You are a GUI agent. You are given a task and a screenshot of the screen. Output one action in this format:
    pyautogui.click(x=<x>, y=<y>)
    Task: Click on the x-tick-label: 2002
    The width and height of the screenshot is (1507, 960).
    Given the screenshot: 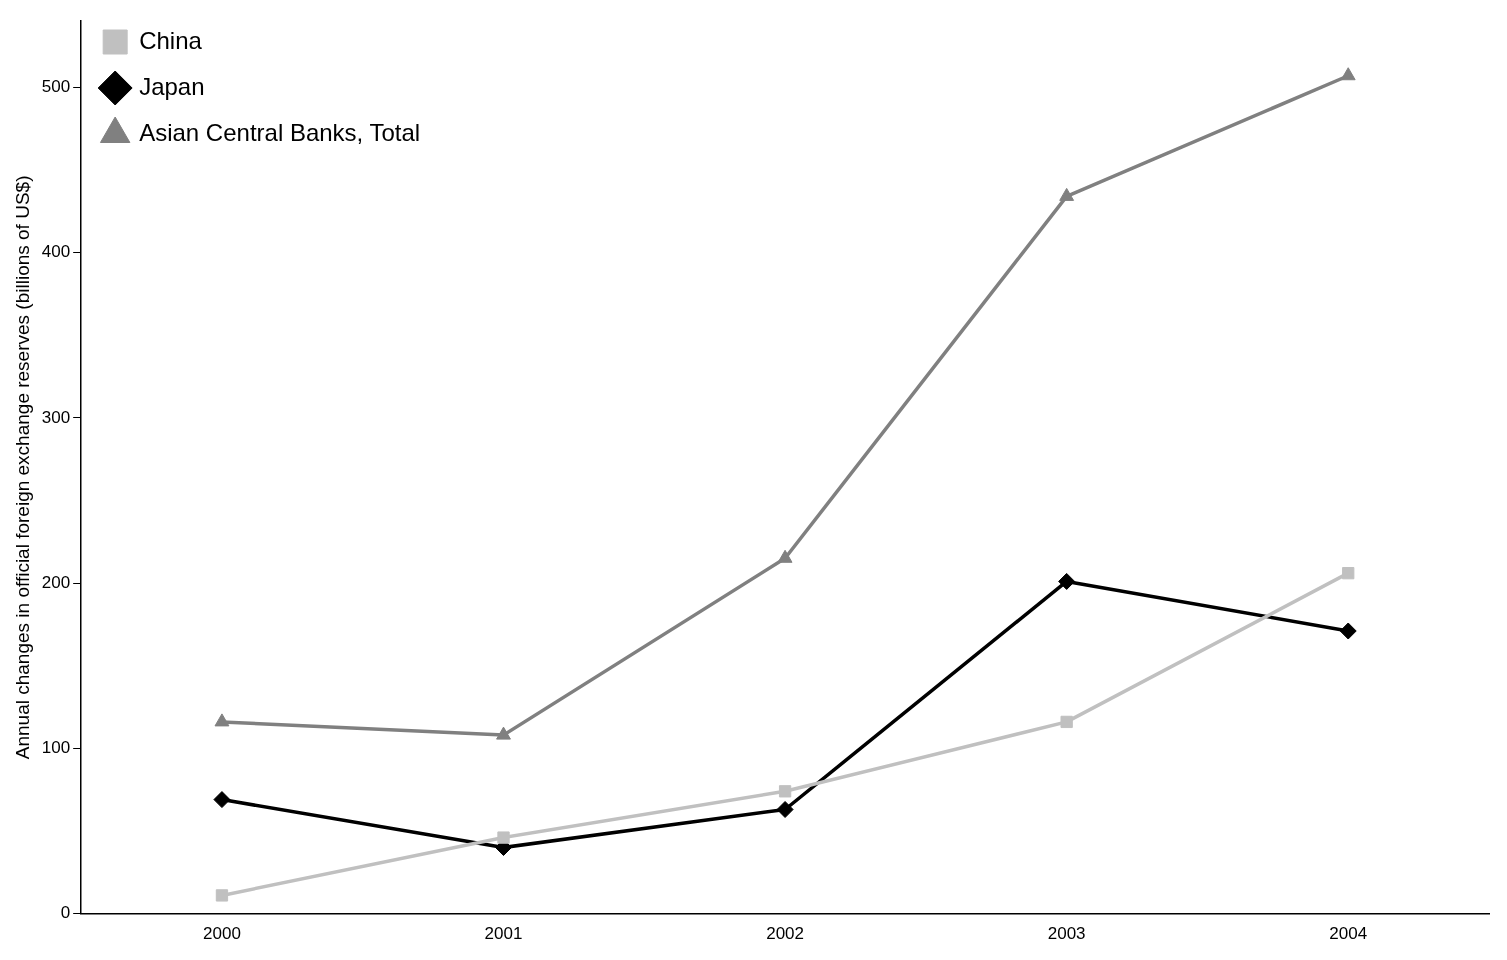 What is the action you would take?
    pyautogui.click(x=785, y=934)
    